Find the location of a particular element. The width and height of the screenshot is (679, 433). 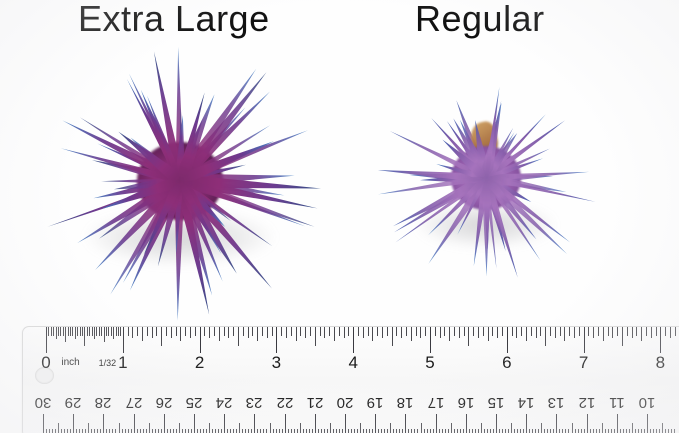

inch-label-5: 5 is located at coordinates (430, 362).